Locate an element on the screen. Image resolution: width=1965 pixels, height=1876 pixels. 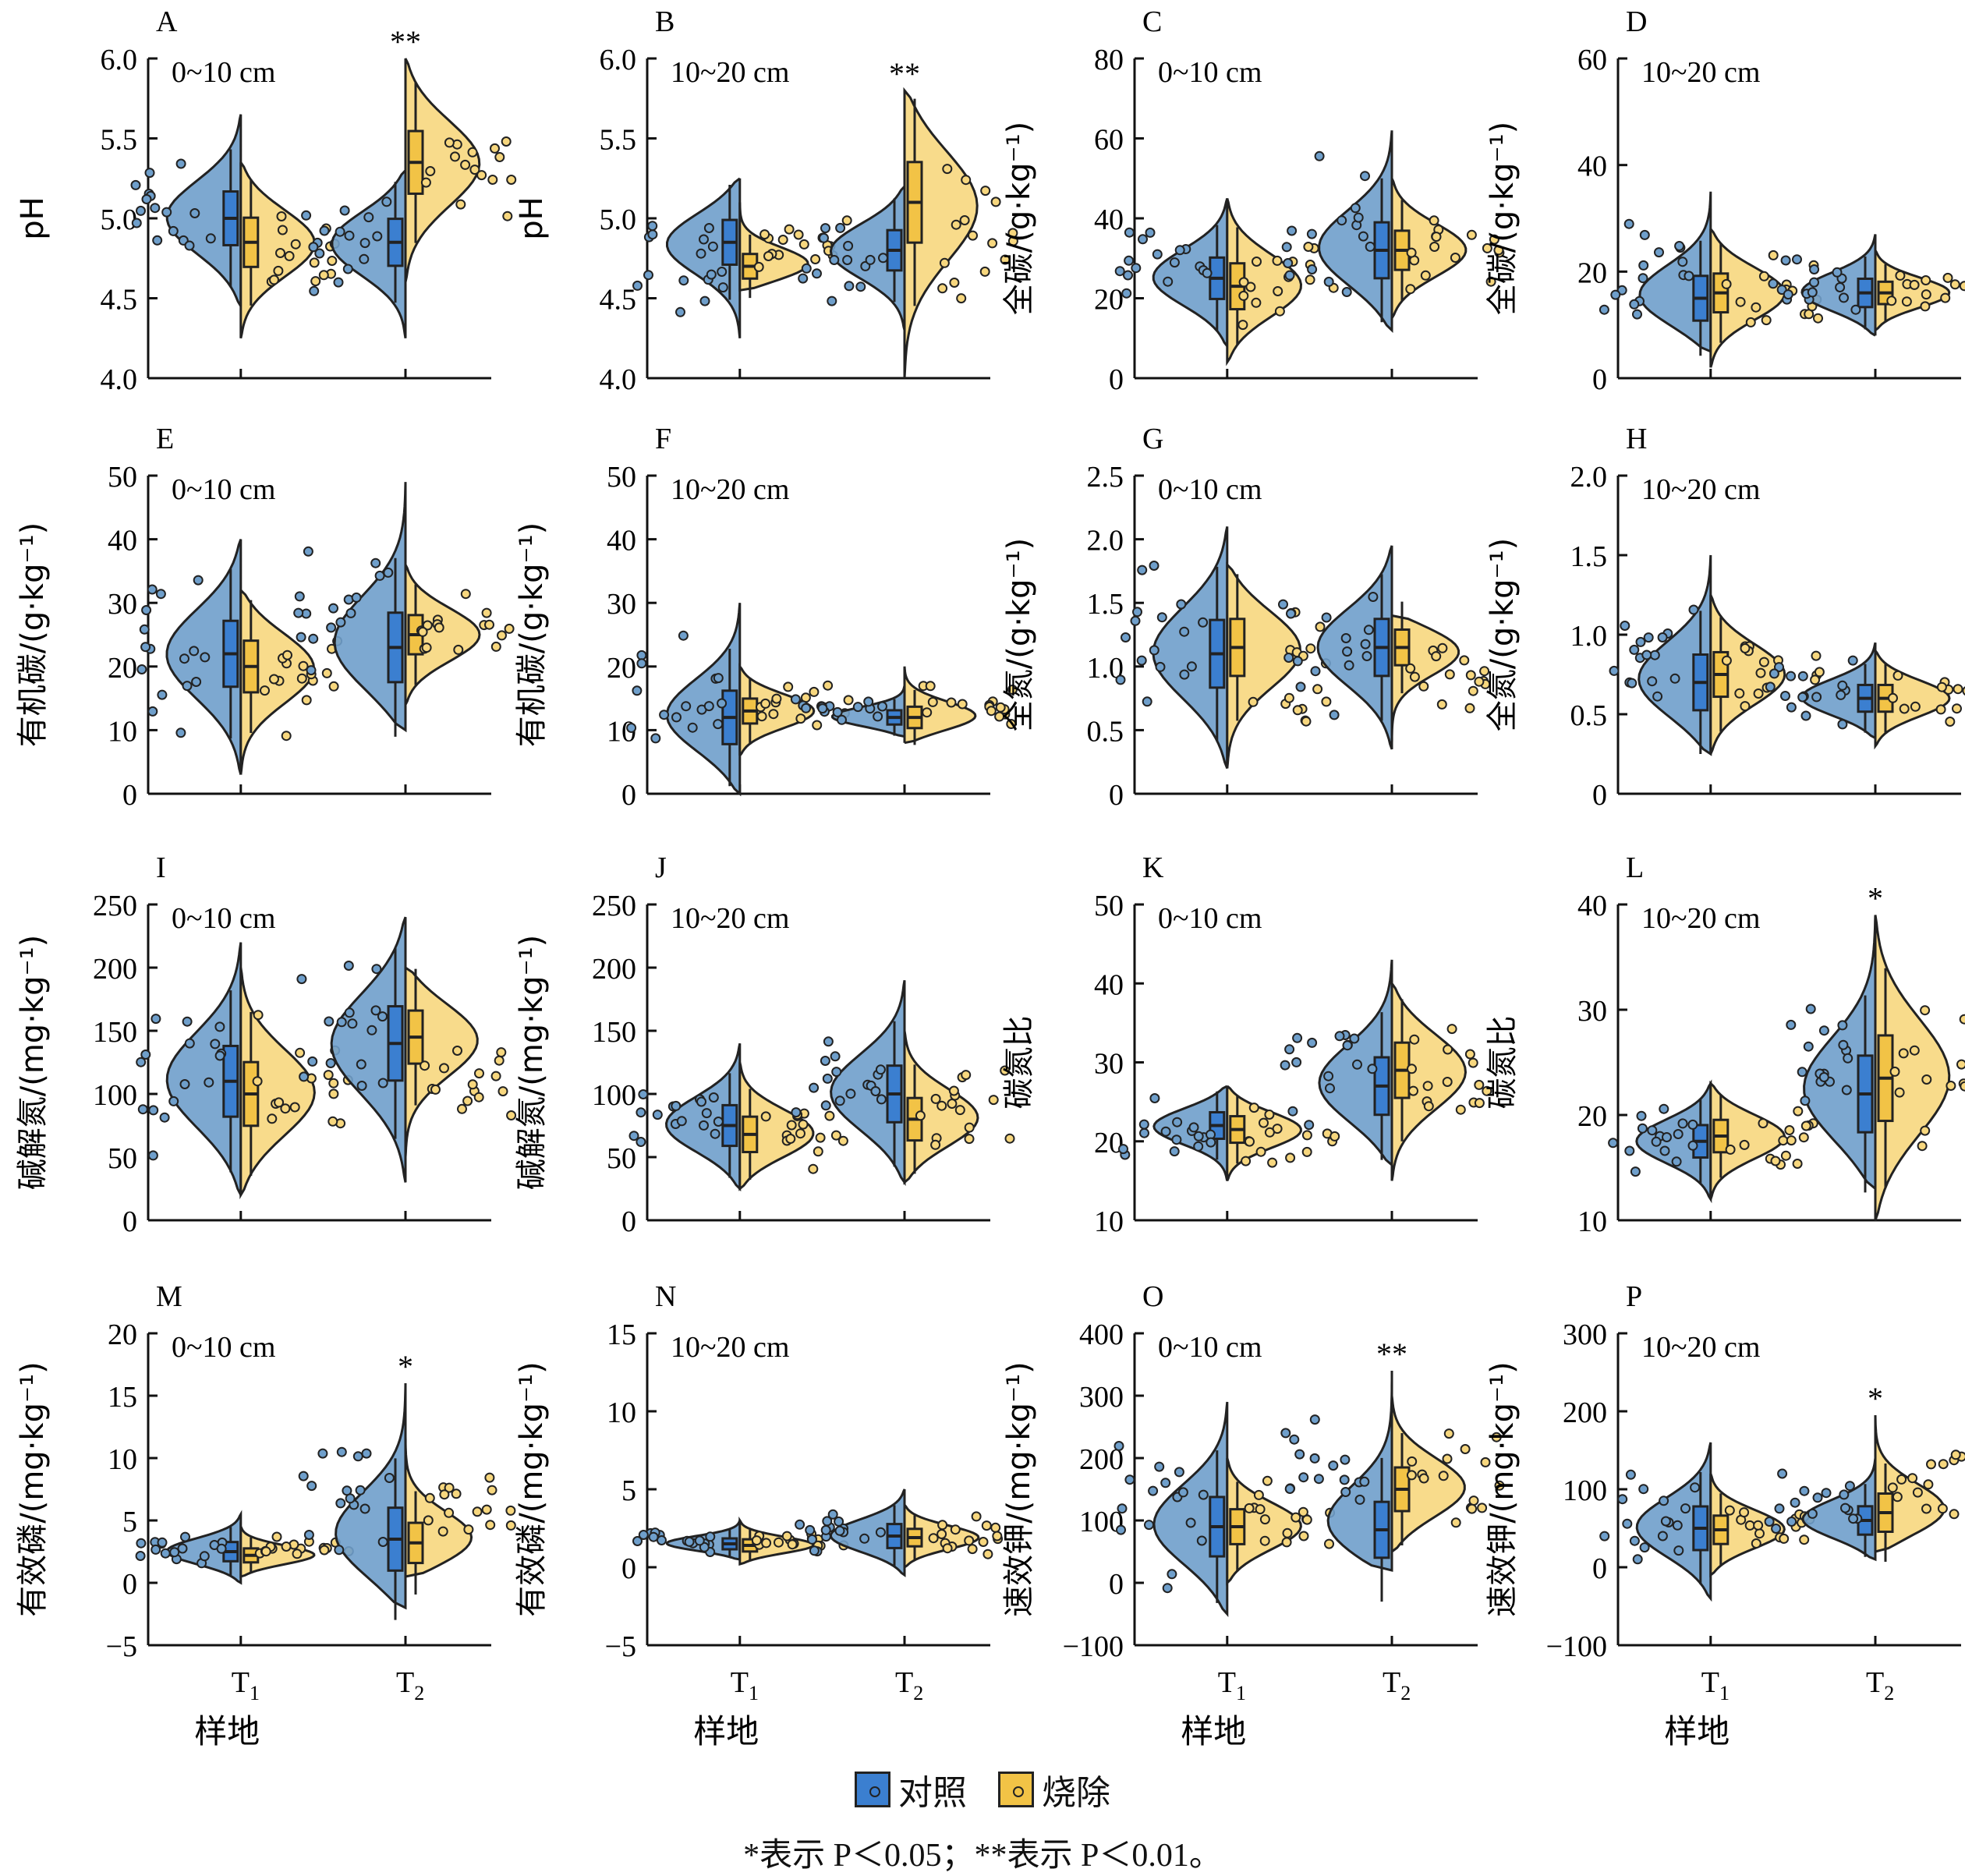
y-axis-label-E: 有机碳/(g·kg⁻¹) is located at coordinates (33, 635).